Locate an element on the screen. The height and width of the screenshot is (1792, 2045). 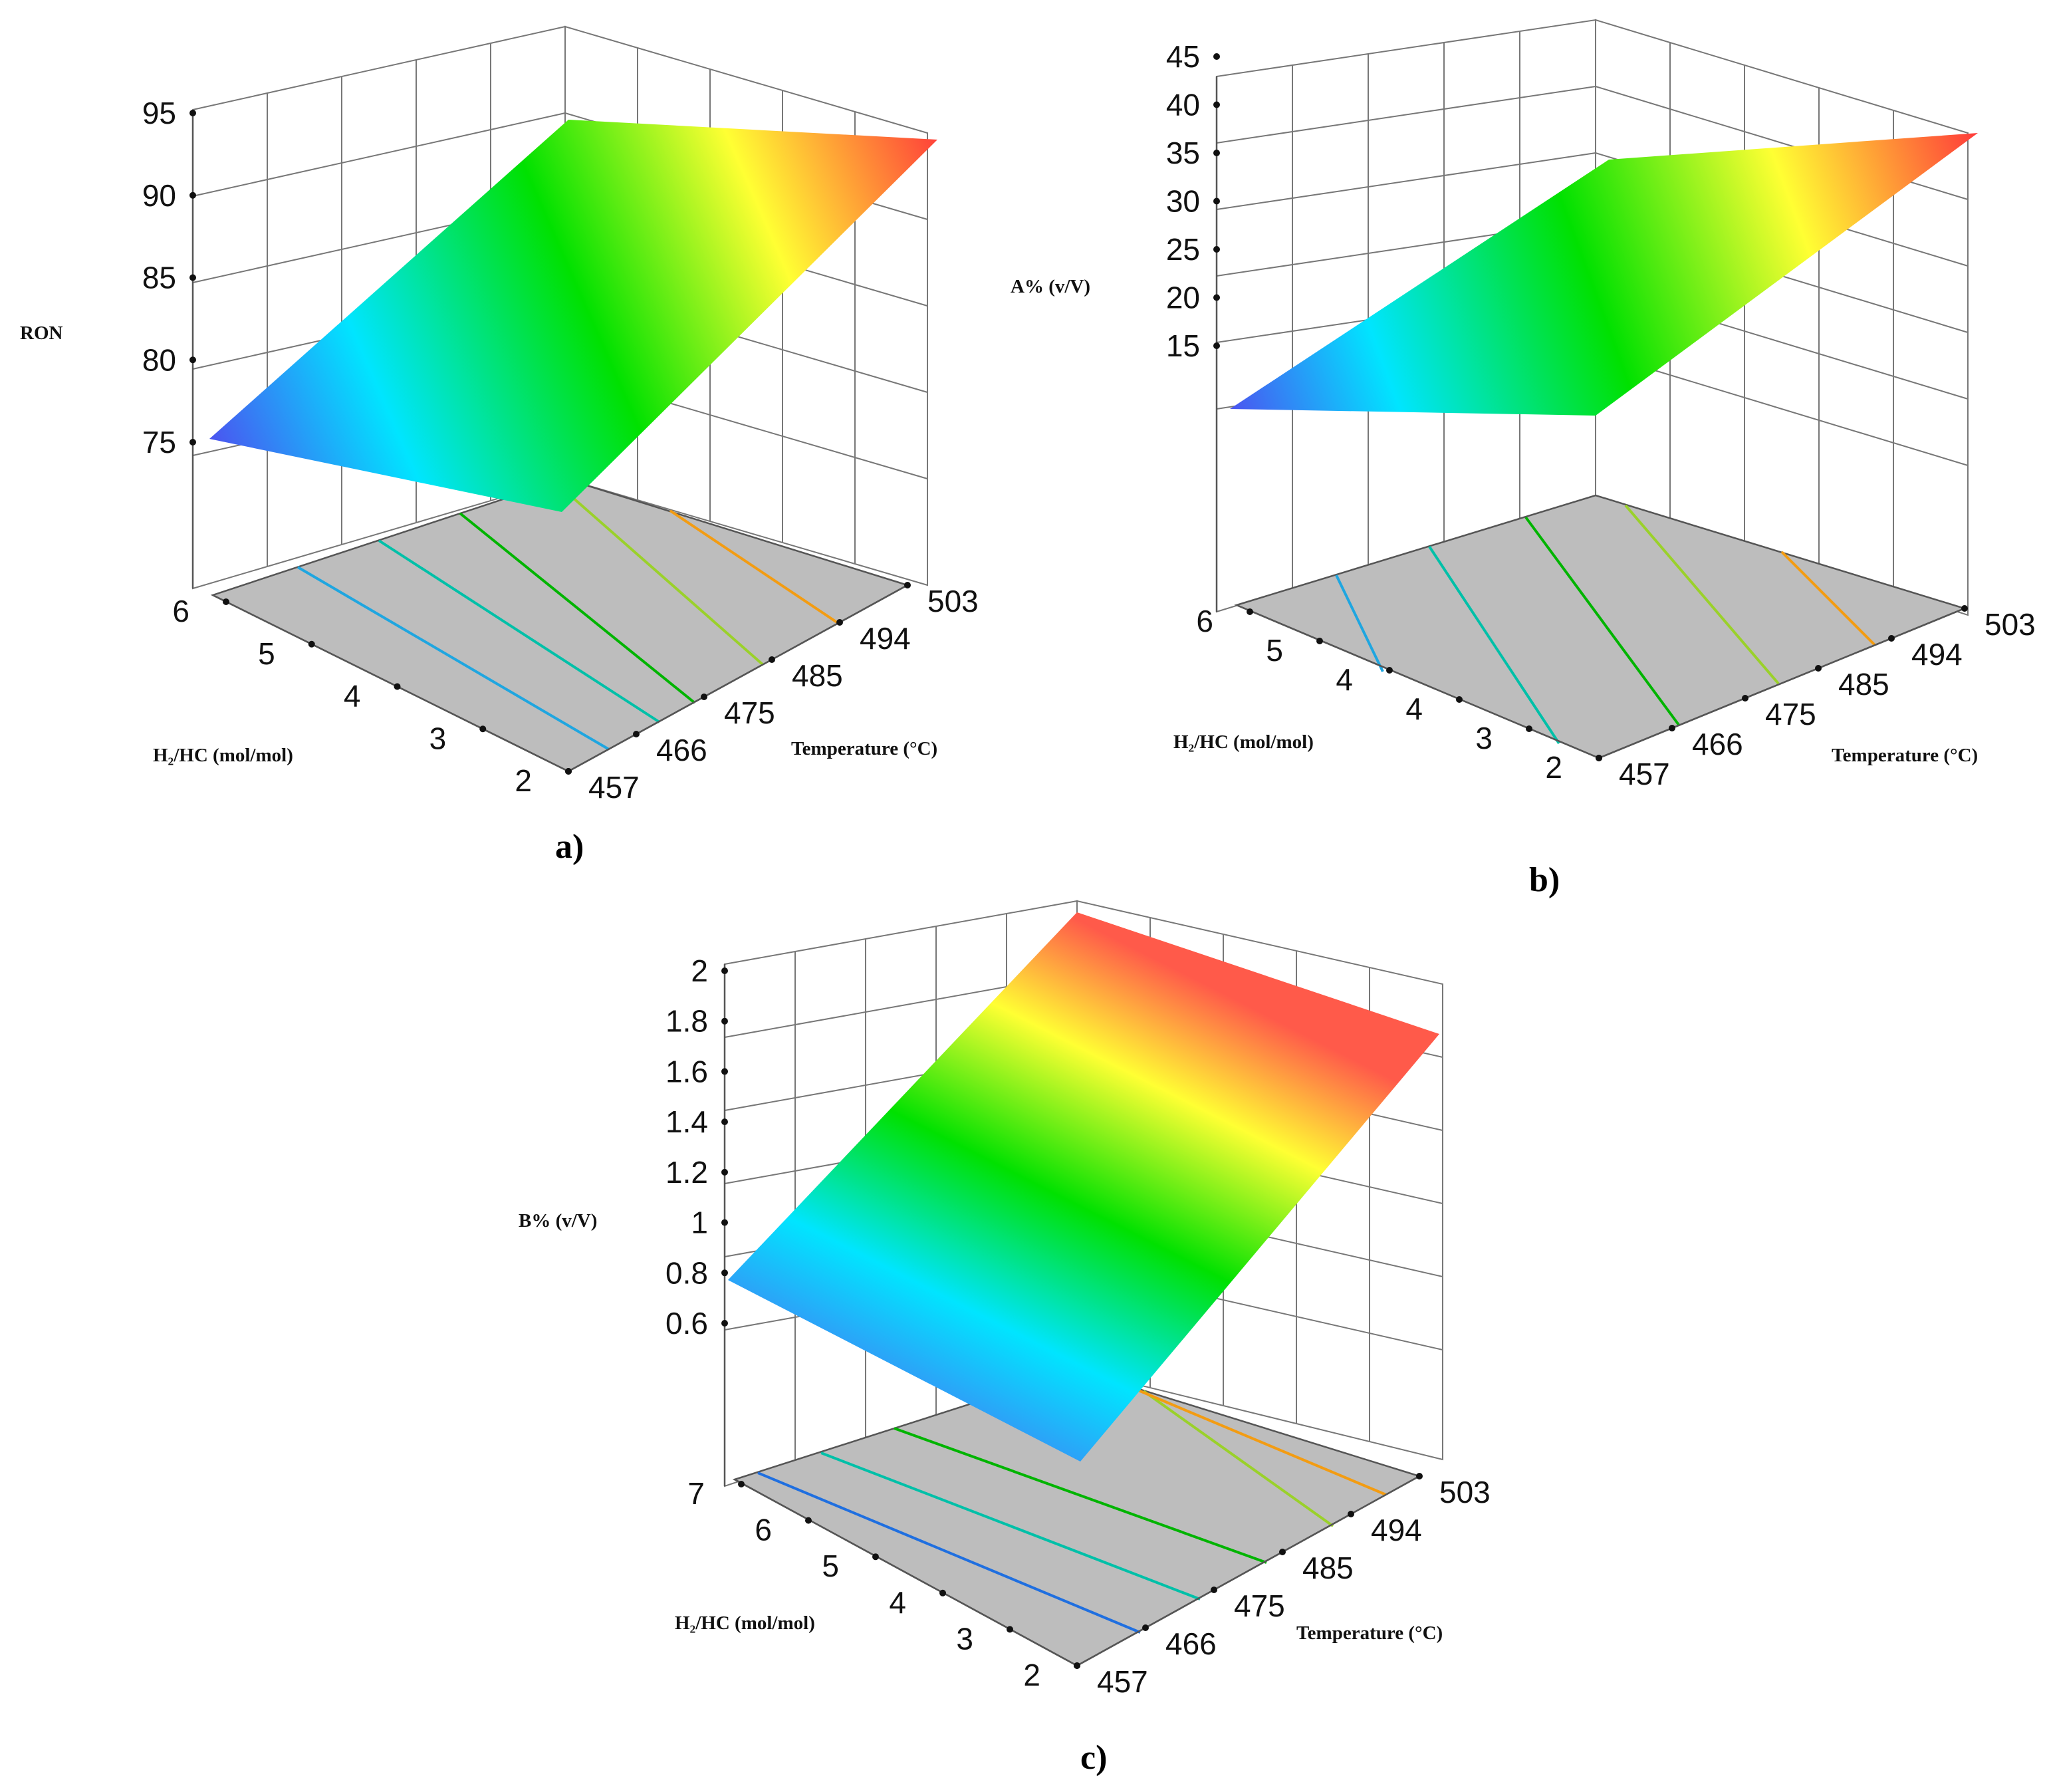
panel-b-z-tick-label-0: 15 is located at coordinates (1183, 345).